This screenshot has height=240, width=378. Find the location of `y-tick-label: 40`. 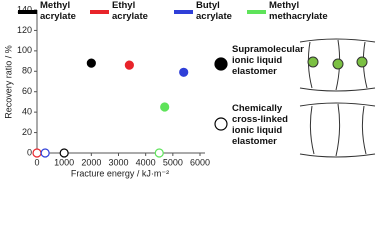

y-tick-label: 40 is located at coordinates (27, 112).